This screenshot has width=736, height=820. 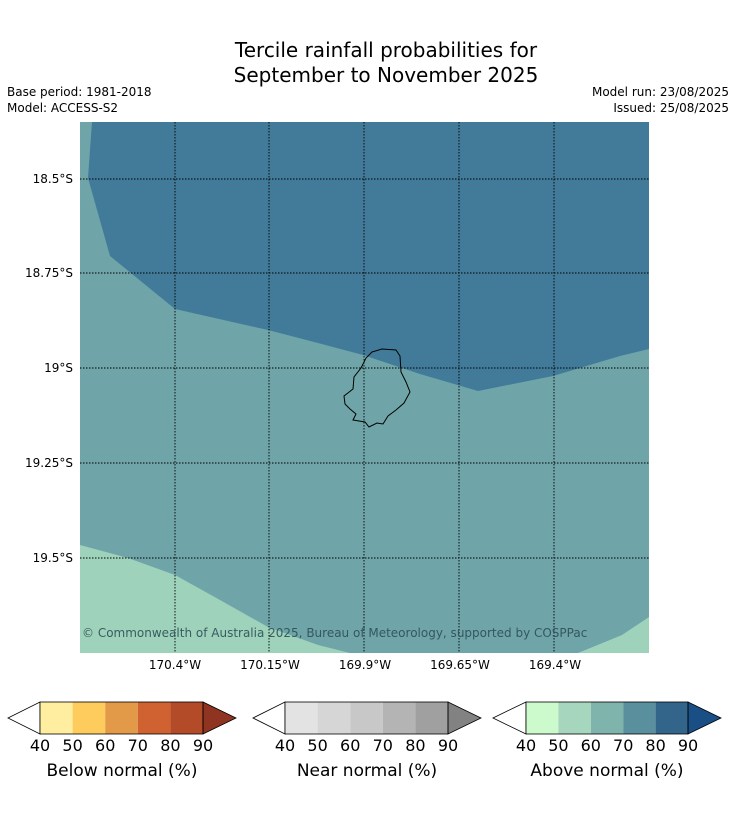 I want to click on issued-date: Issued: 25/08/2025, so click(x=671, y=108).